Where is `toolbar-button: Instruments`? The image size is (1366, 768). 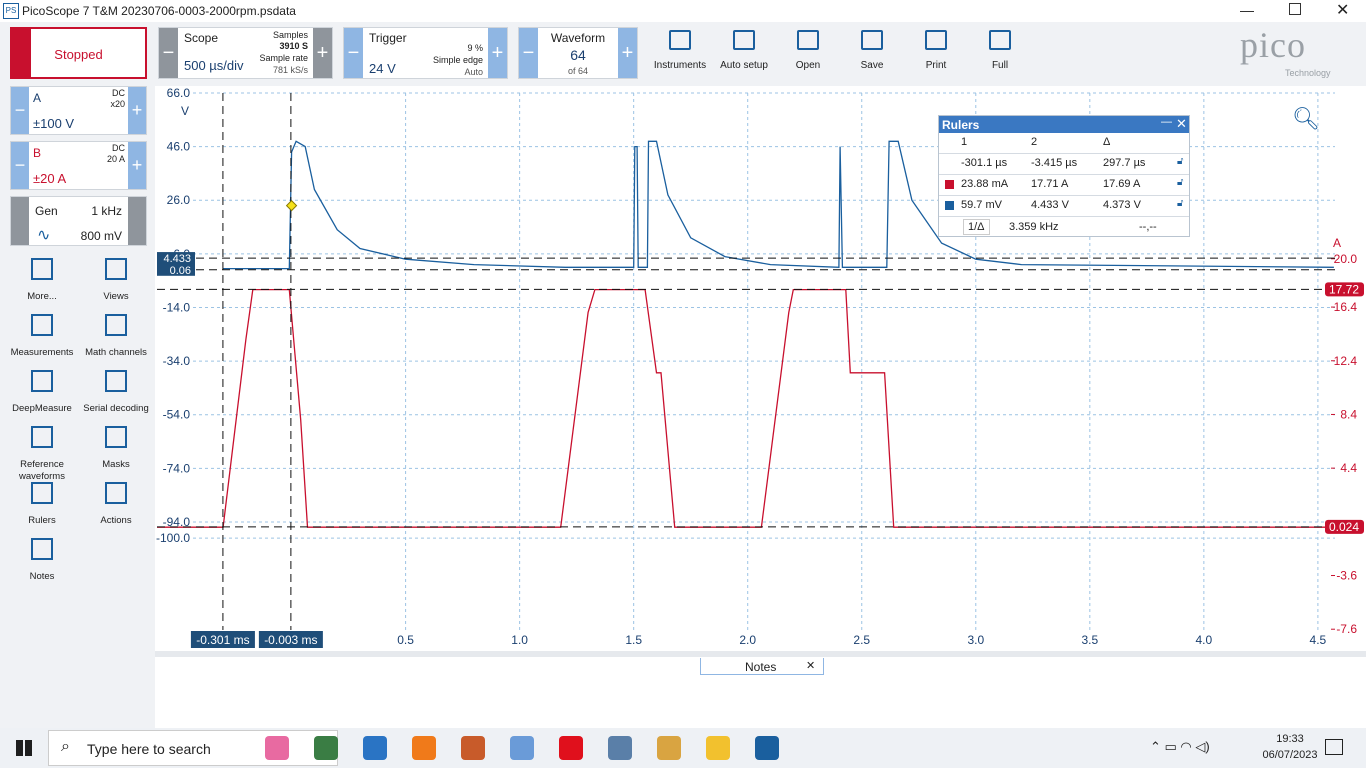 toolbar-button: Instruments is located at coordinates (680, 51).